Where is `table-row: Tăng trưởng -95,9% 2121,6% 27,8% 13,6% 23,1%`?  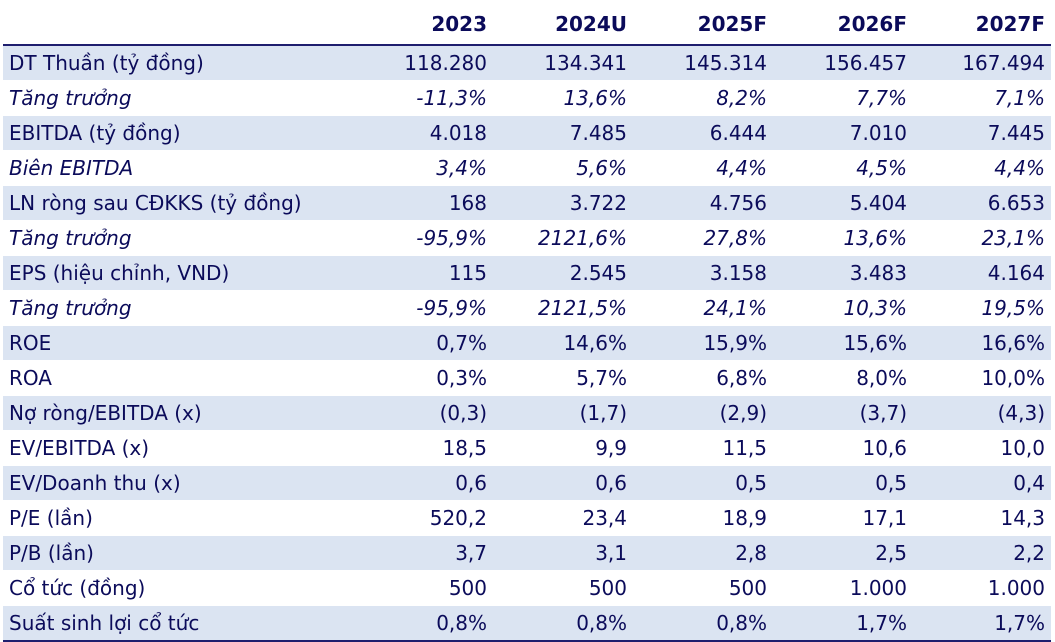 table-row: Tăng trưởng -95,9% 2121,6% 27,8% 13,6% 23,1% is located at coordinates (527, 238).